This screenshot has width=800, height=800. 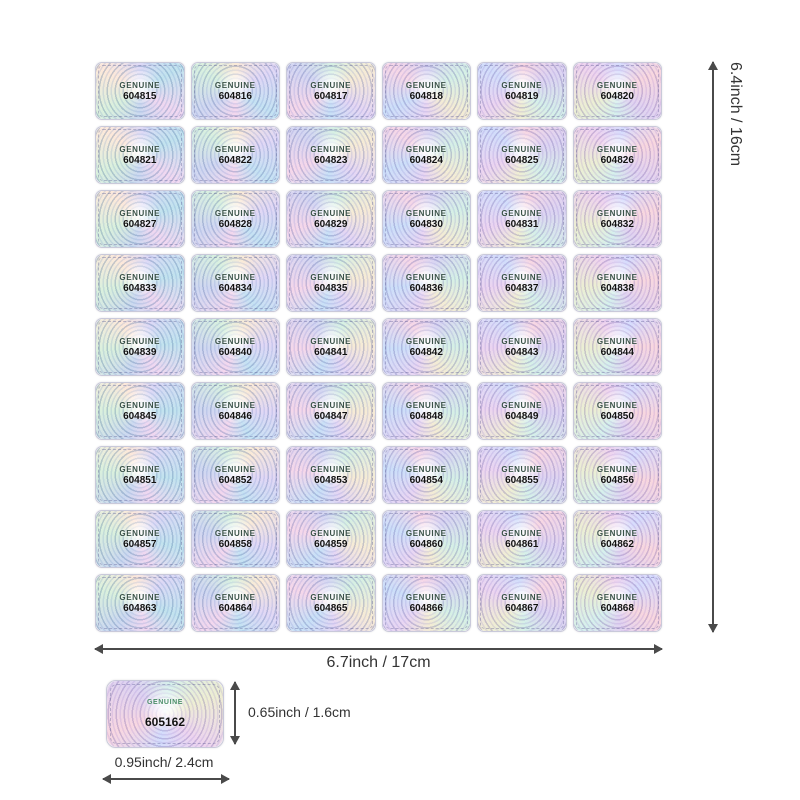 What do you see at coordinates (735, 114) in the screenshot?
I see `sheet-height-label: 6.4inch / 16cm` at bounding box center [735, 114].